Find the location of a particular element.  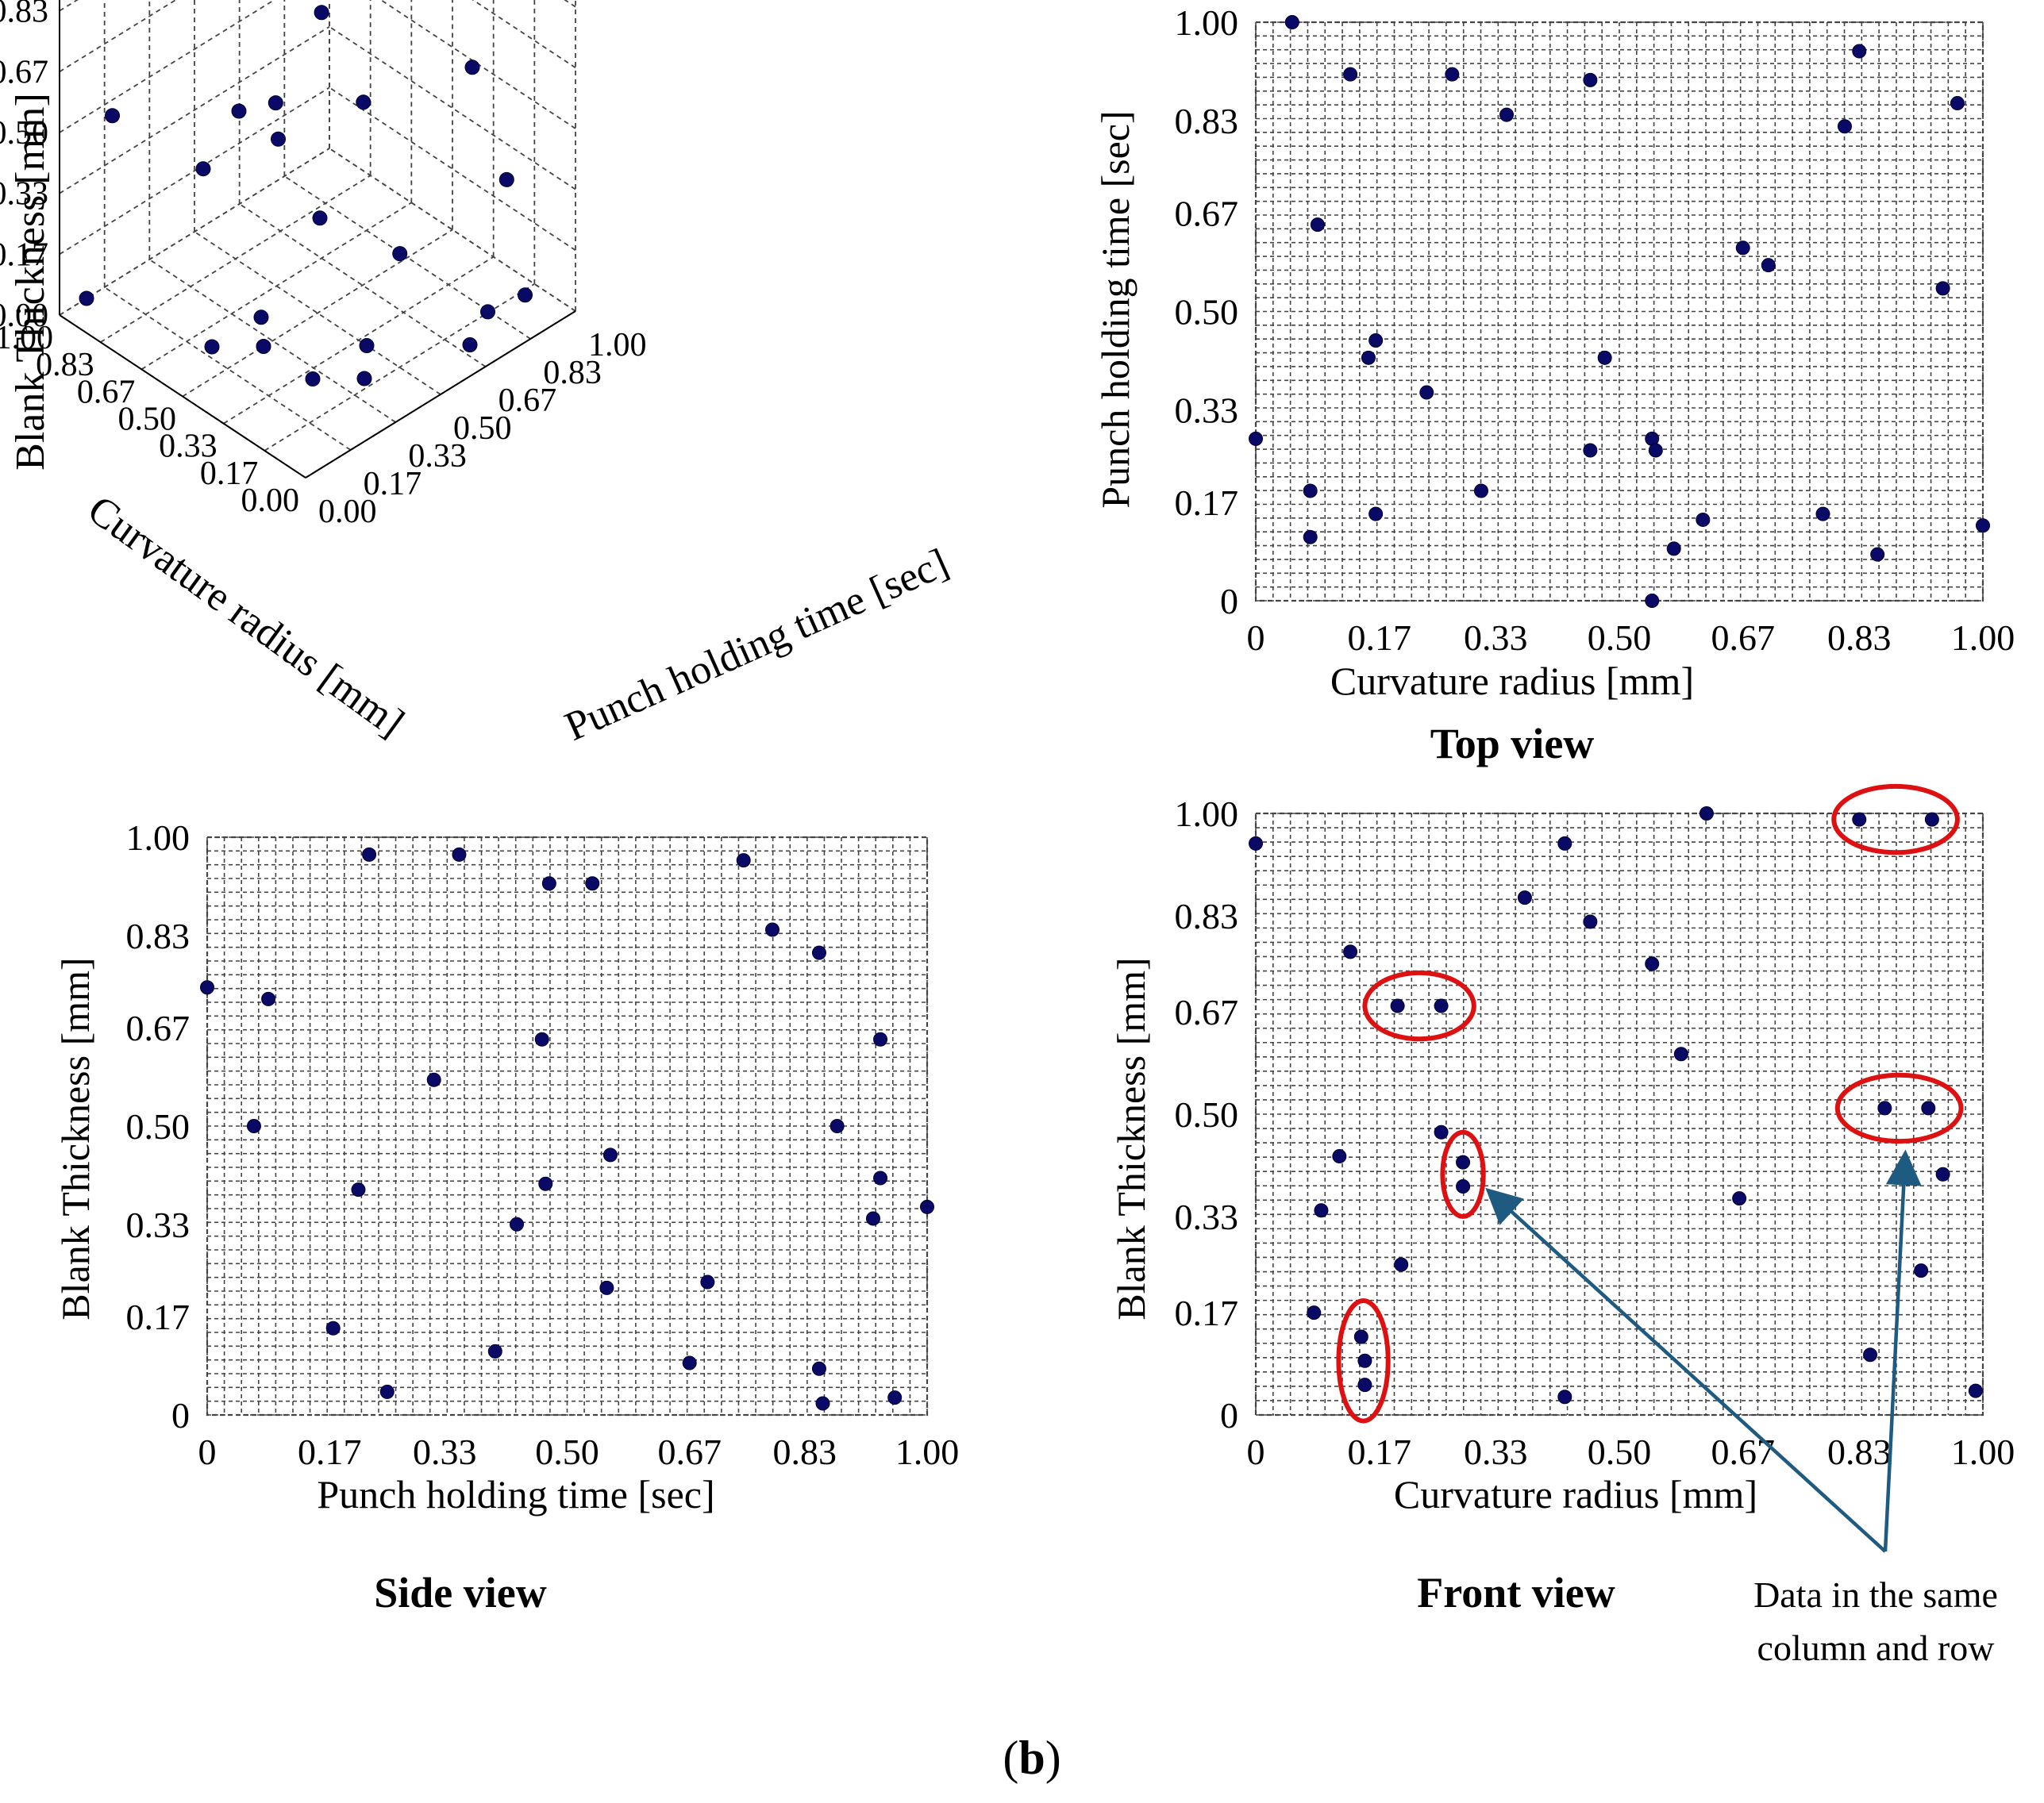

annotation-arrow is located at coordinates (1902, 1351).